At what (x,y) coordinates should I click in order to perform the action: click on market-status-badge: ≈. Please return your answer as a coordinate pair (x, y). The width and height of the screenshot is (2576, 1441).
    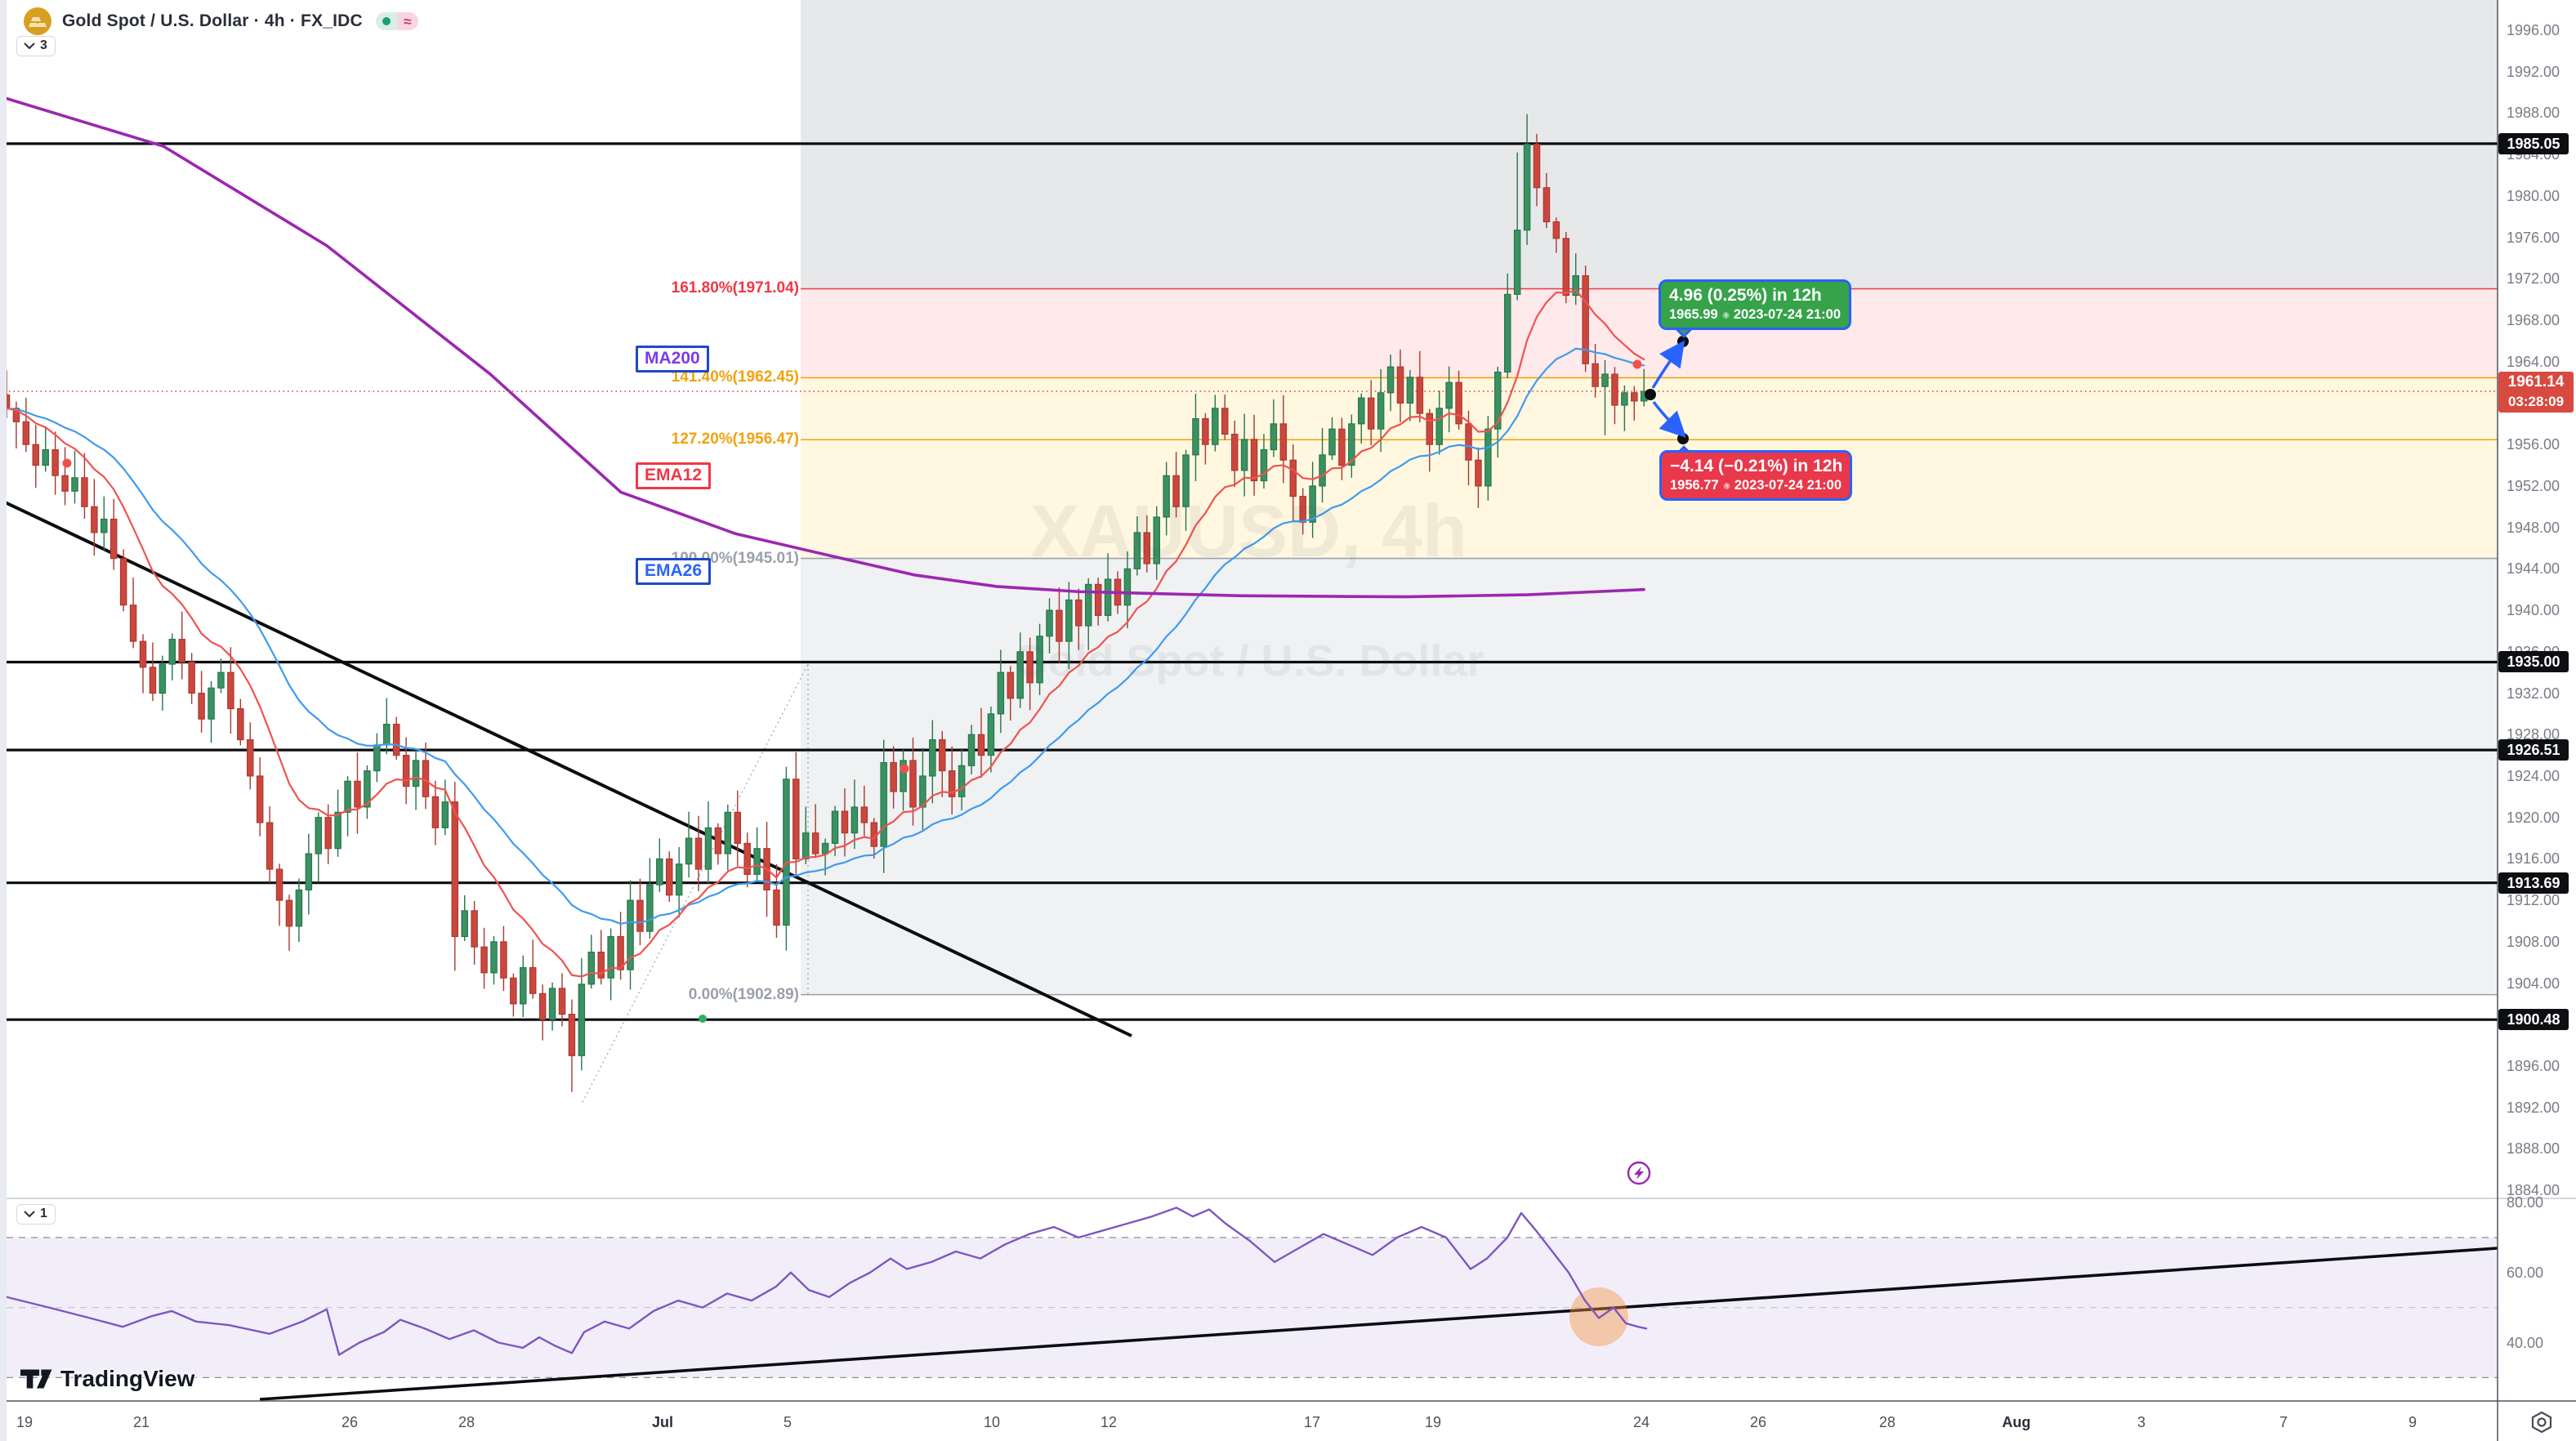
    Looking at the image, I should click on (397, 21).